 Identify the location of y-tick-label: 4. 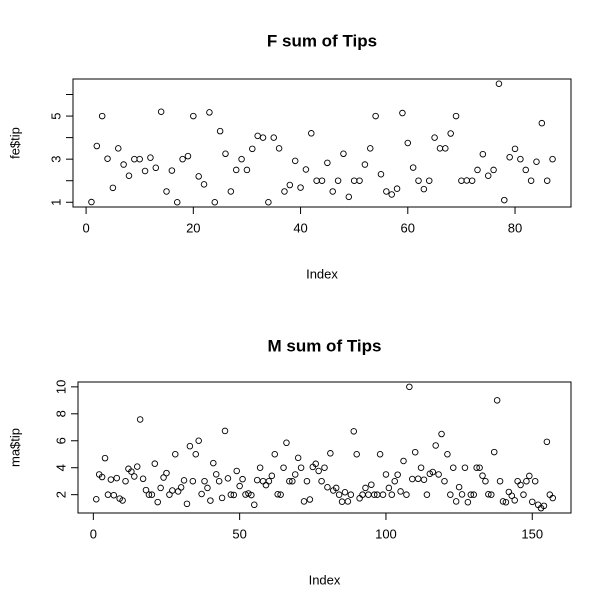
(60, 467).